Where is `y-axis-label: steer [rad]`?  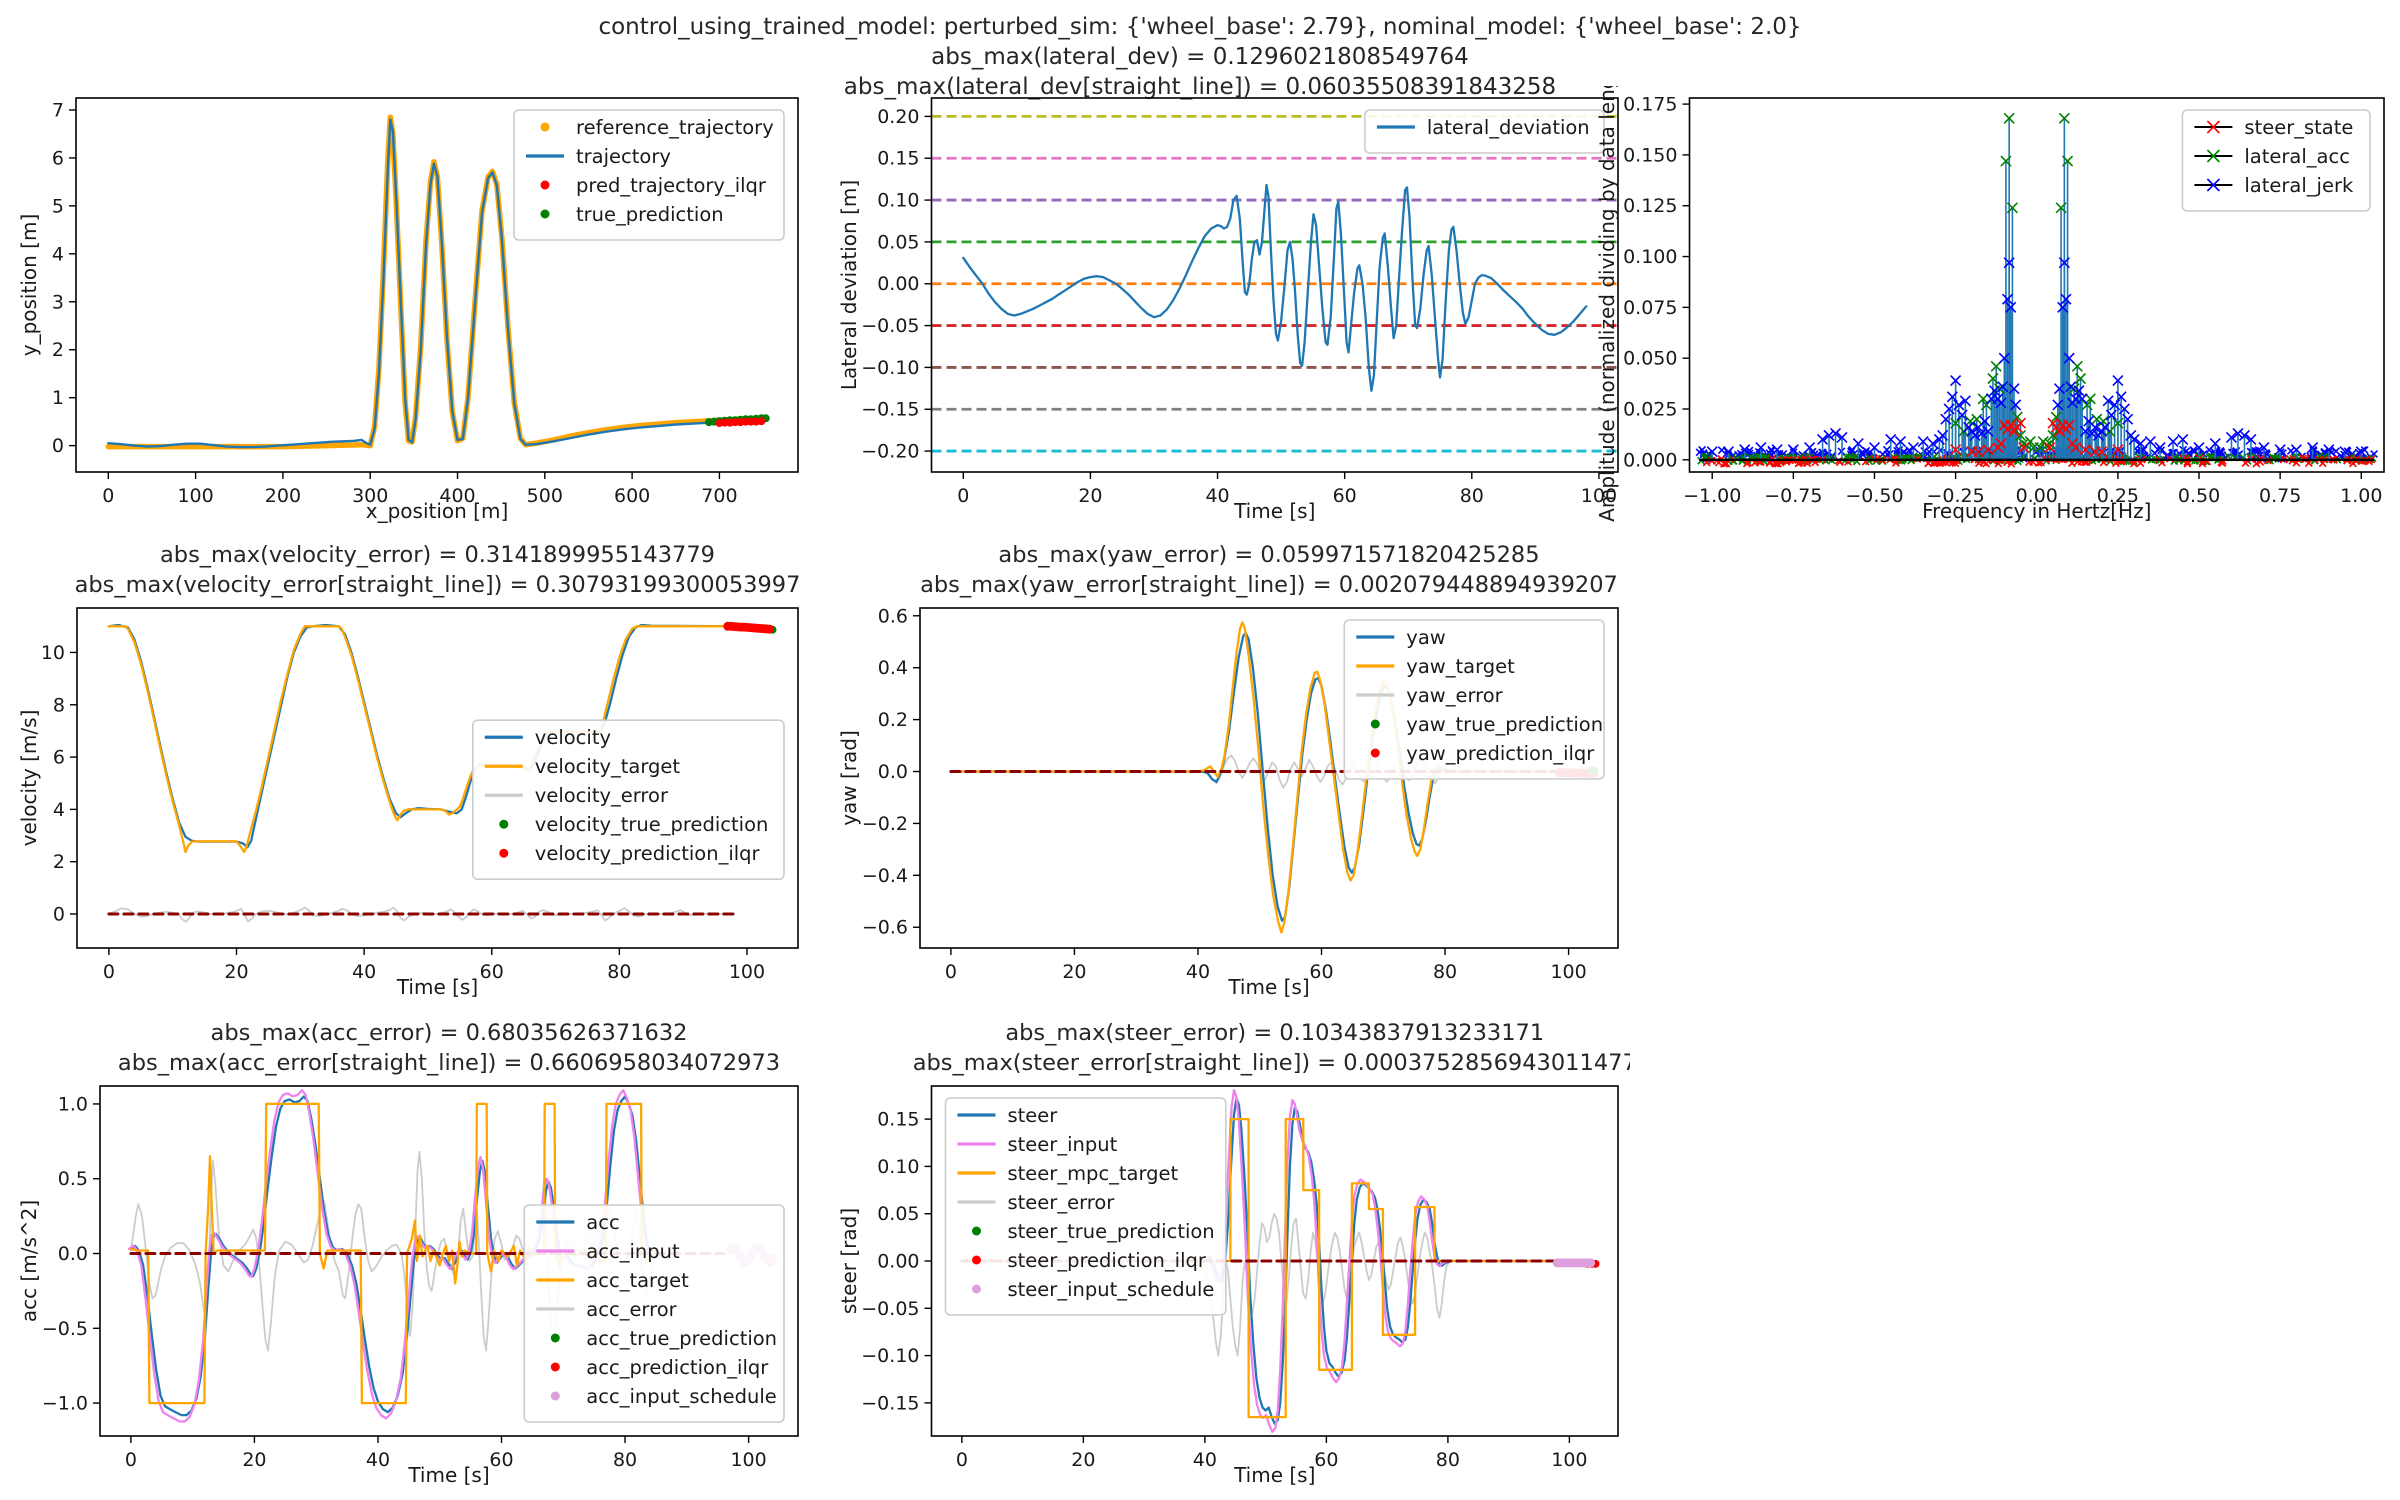 y-axis-label: steer [rad] is located at coordinates (849, 1261).